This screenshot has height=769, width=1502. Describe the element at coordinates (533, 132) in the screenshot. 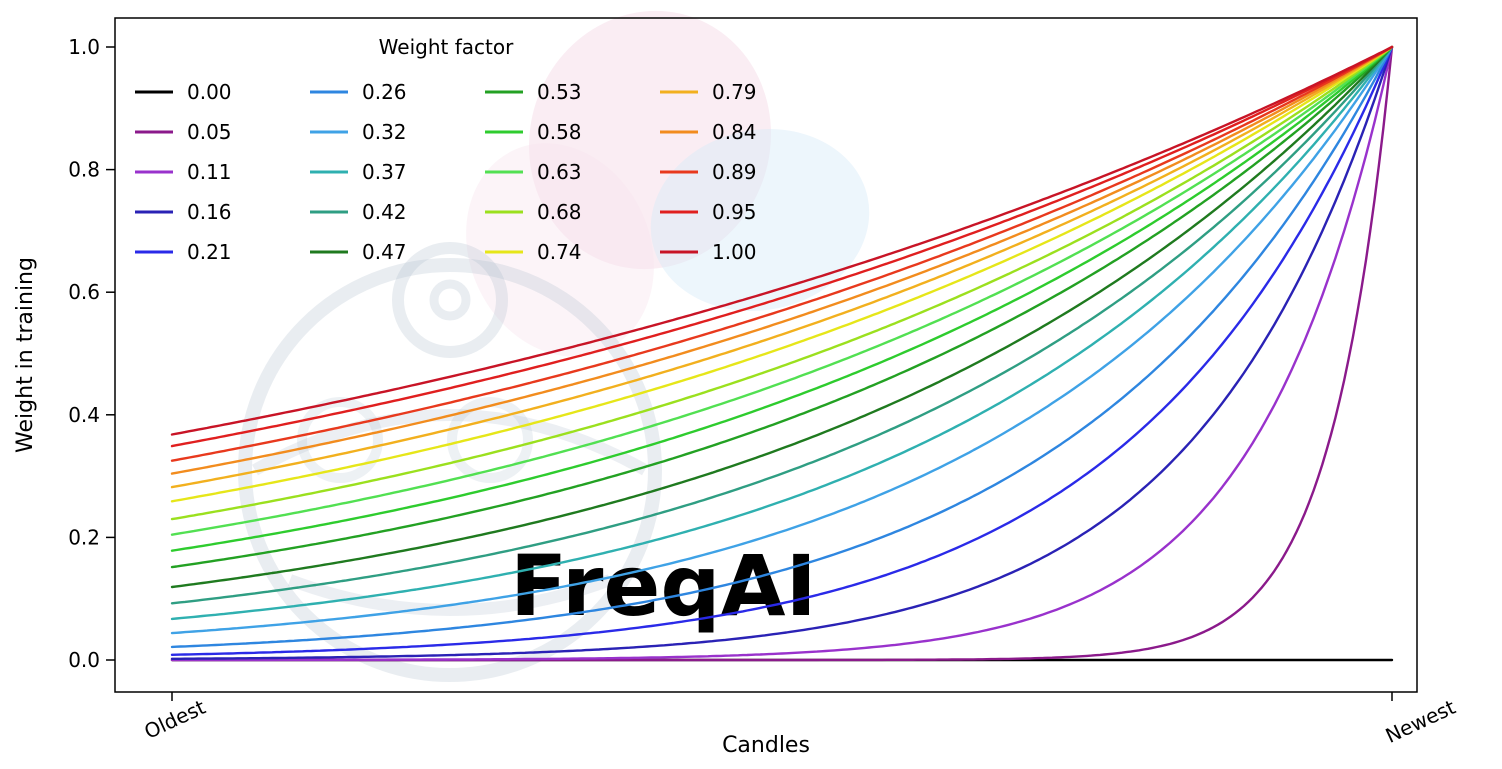

I see `legend-entry: 0.58` at that location.